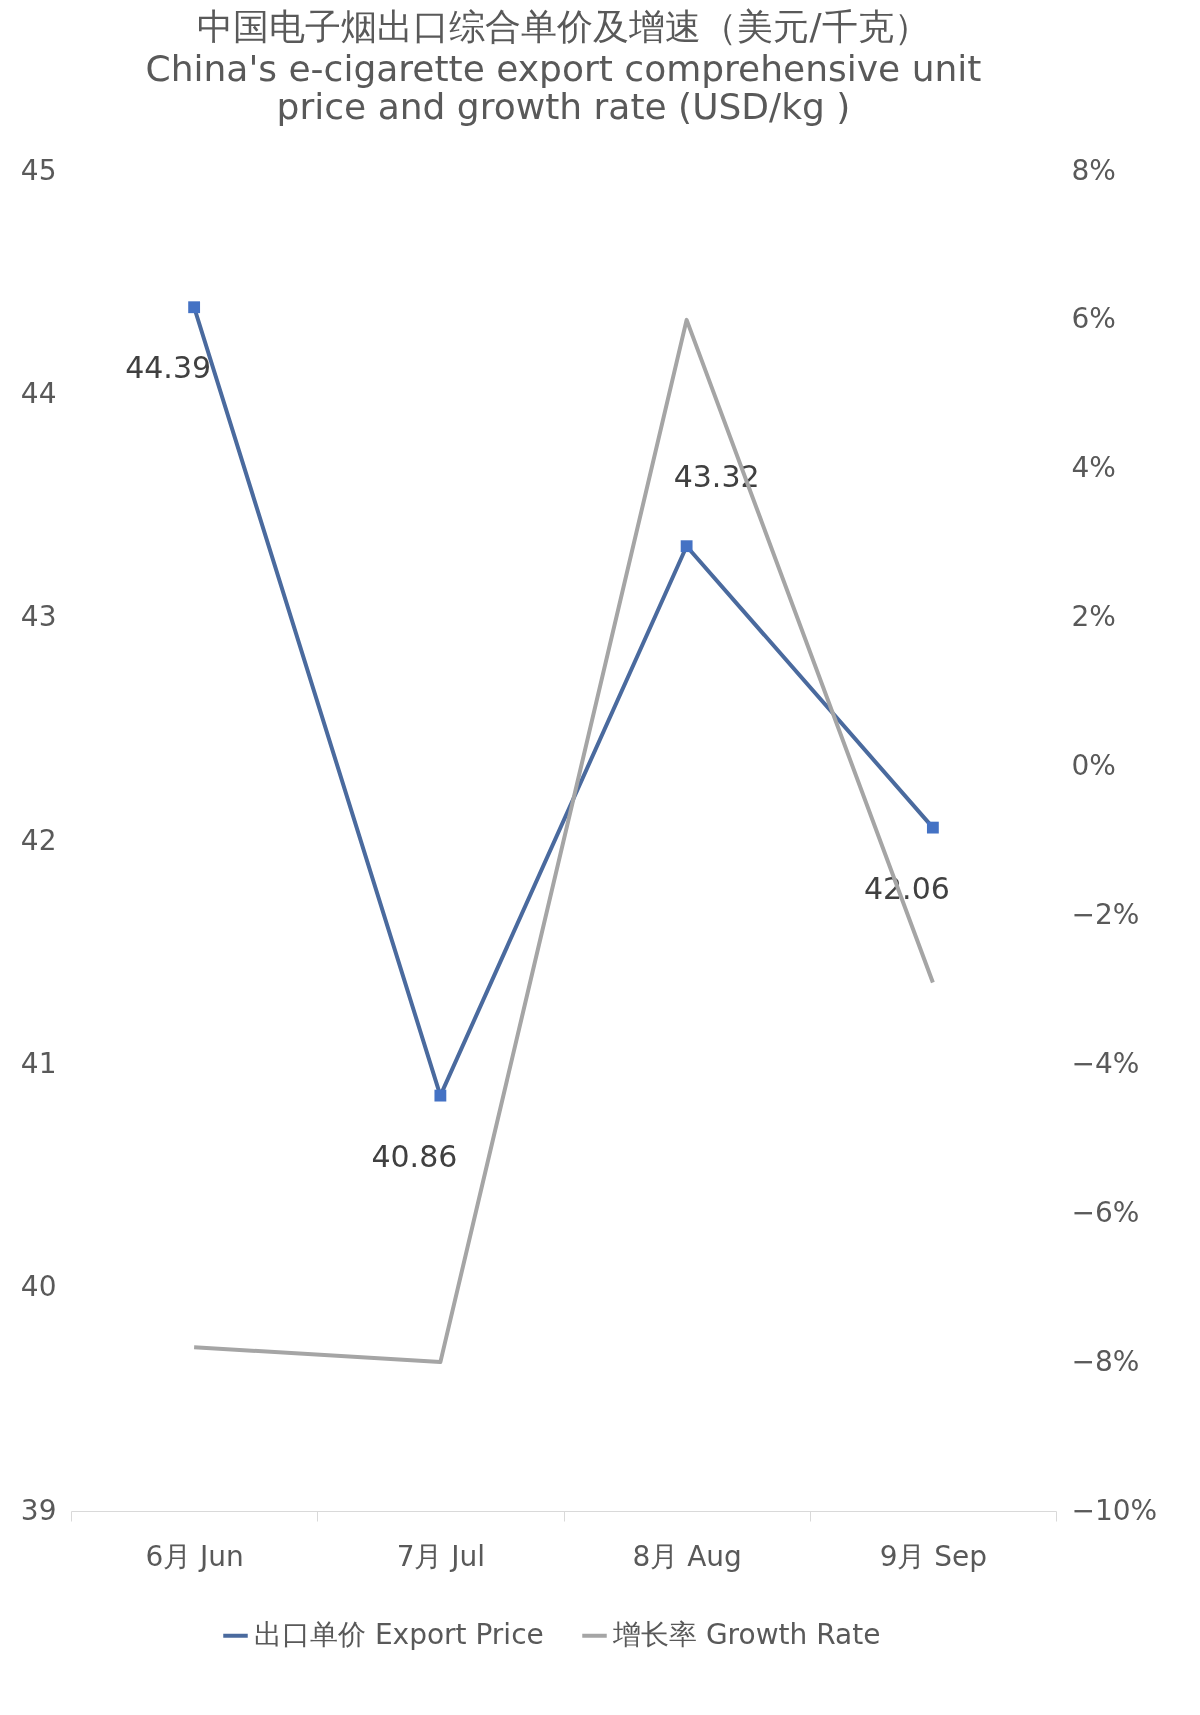 The height and width of the screenshot is (1715, 1200). What do you see at coordinates (933, 1556) in the screenshot?
I see `x-tick-label: 9月 Sep` at bounding box center [933, 1556].